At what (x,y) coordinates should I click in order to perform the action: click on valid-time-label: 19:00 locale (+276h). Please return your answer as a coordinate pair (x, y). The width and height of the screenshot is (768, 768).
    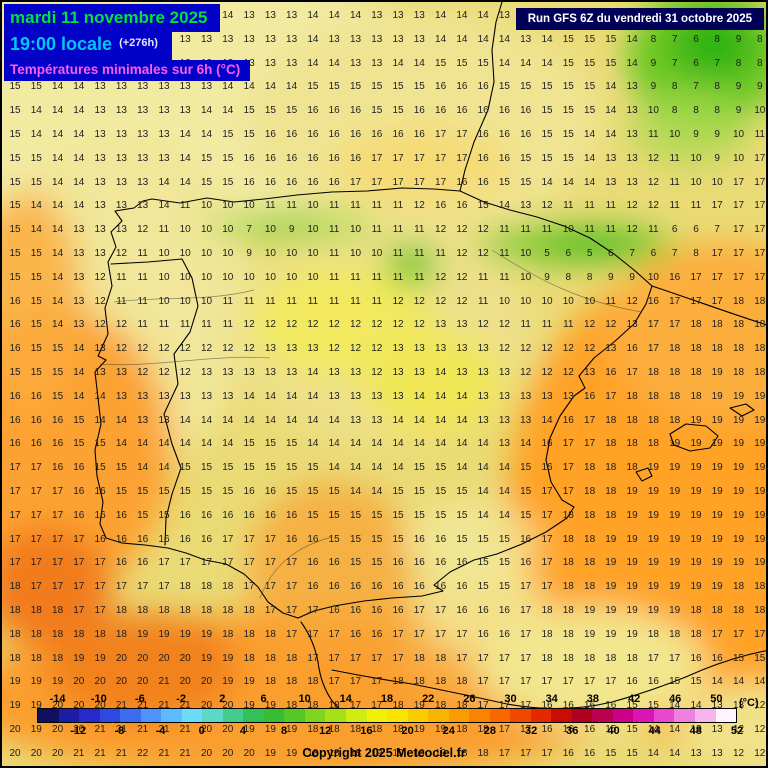
    Looking at the image, I should click on (88, 46).